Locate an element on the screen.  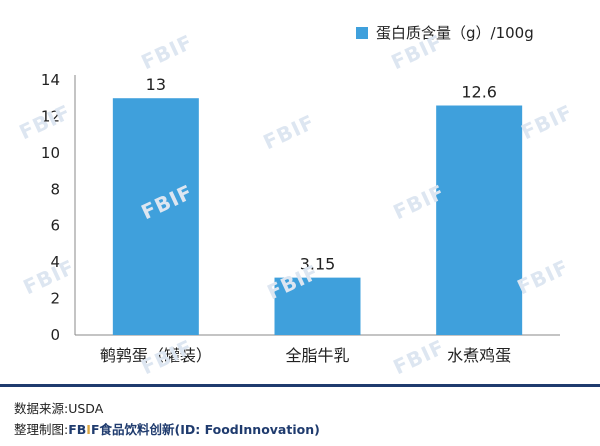
credit-prefix: 整理制图: is located at coordinates (41, 429).